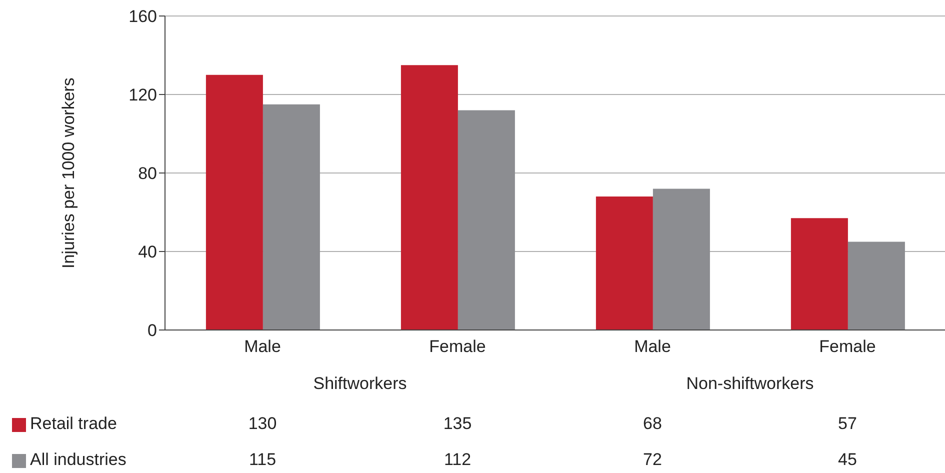 Image resolution: width=945 pixels, height=473 pixels. What do you see at coordinates (652, 424) in the screenshot?
I see `data-label: 68` at bounding box center [652, 424].